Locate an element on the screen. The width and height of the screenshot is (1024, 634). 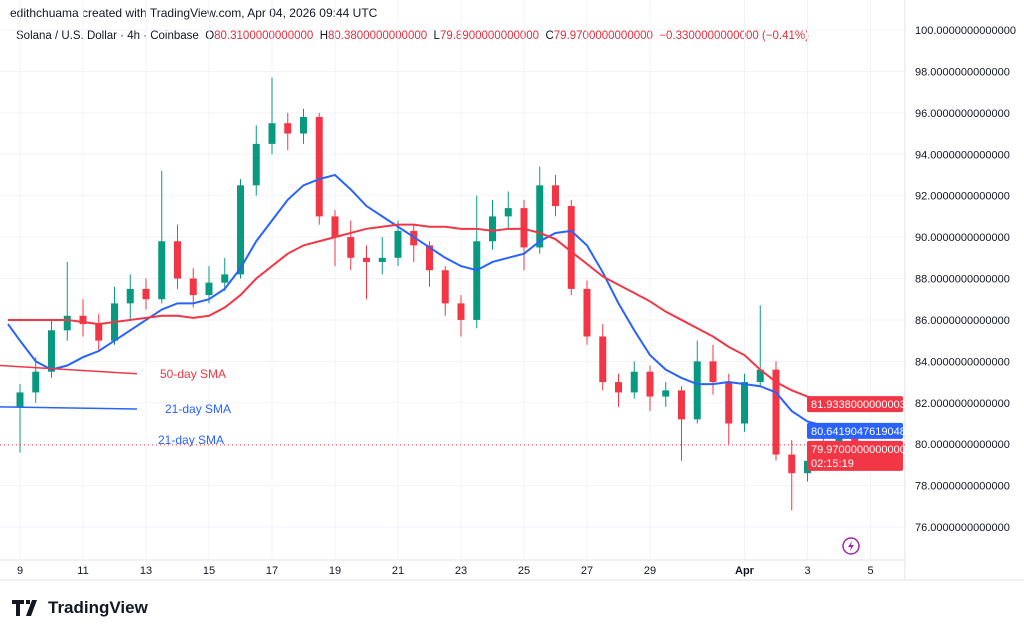
annotation-label: 21-day SMA is located at coordinates (191, 440).